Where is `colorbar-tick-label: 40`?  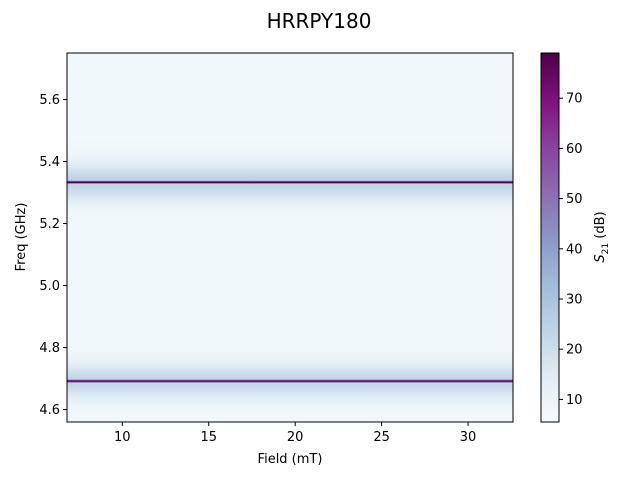 colorbar-tick-label: 40 is located at coordinates (574, 249).